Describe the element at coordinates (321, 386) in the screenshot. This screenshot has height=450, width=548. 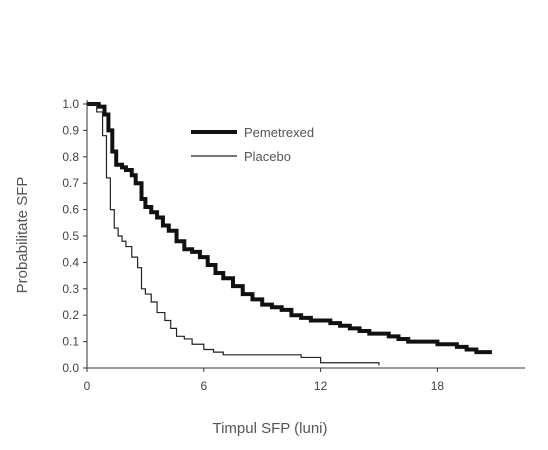
I see `x-tick-label: 12` at that location.